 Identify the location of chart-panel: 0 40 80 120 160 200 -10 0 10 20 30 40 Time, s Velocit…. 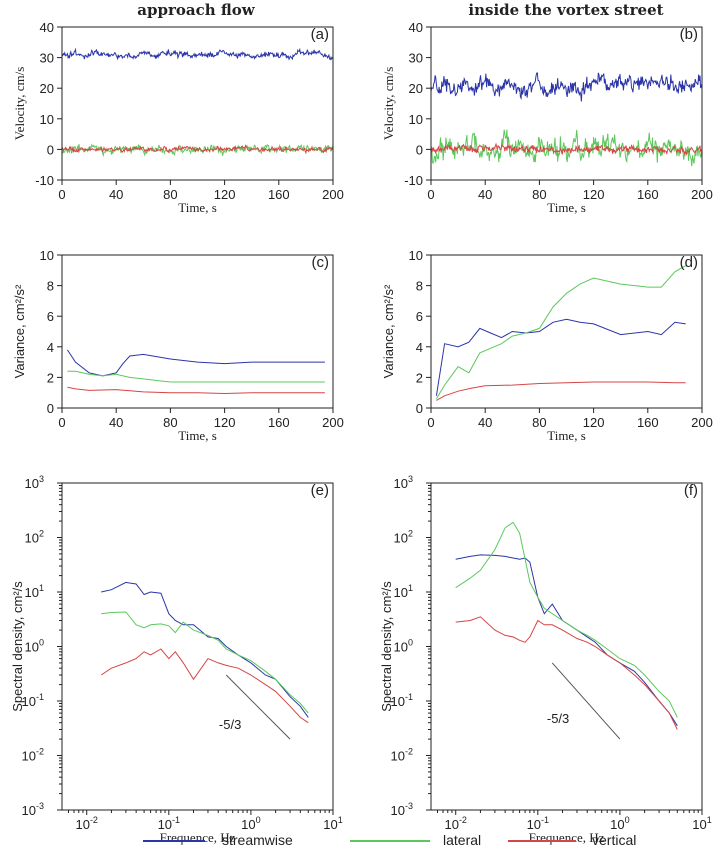
(547, 117).